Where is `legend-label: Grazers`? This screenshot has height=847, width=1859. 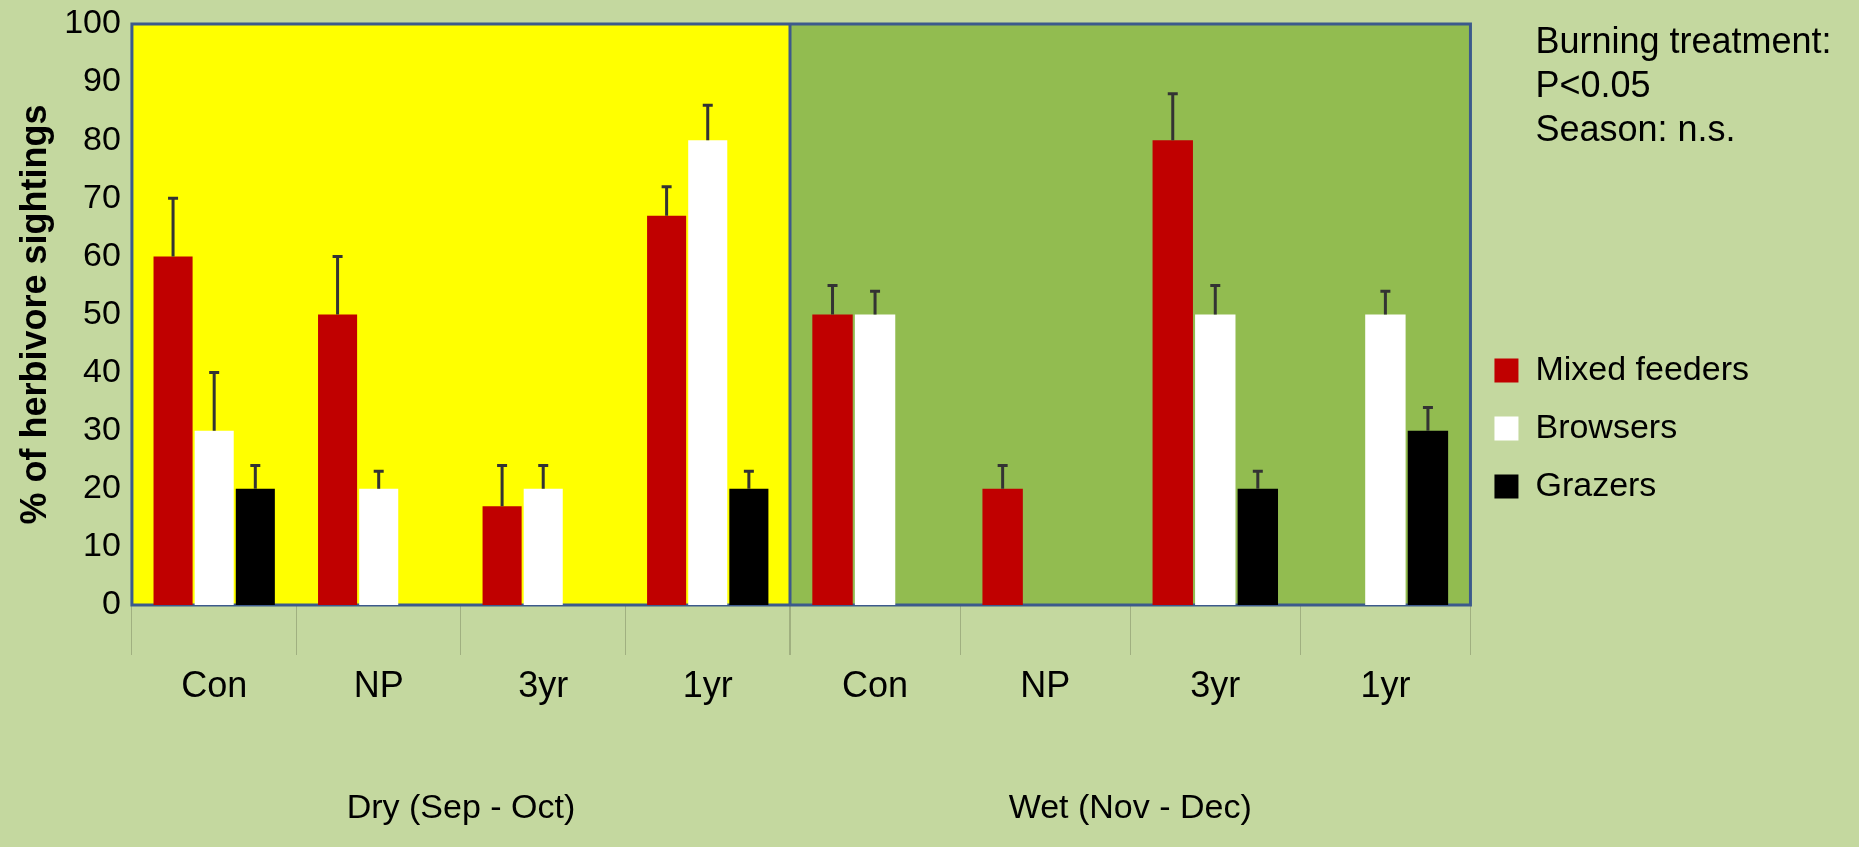
legend-label: Grazers is located at coordinates (1596, 483).